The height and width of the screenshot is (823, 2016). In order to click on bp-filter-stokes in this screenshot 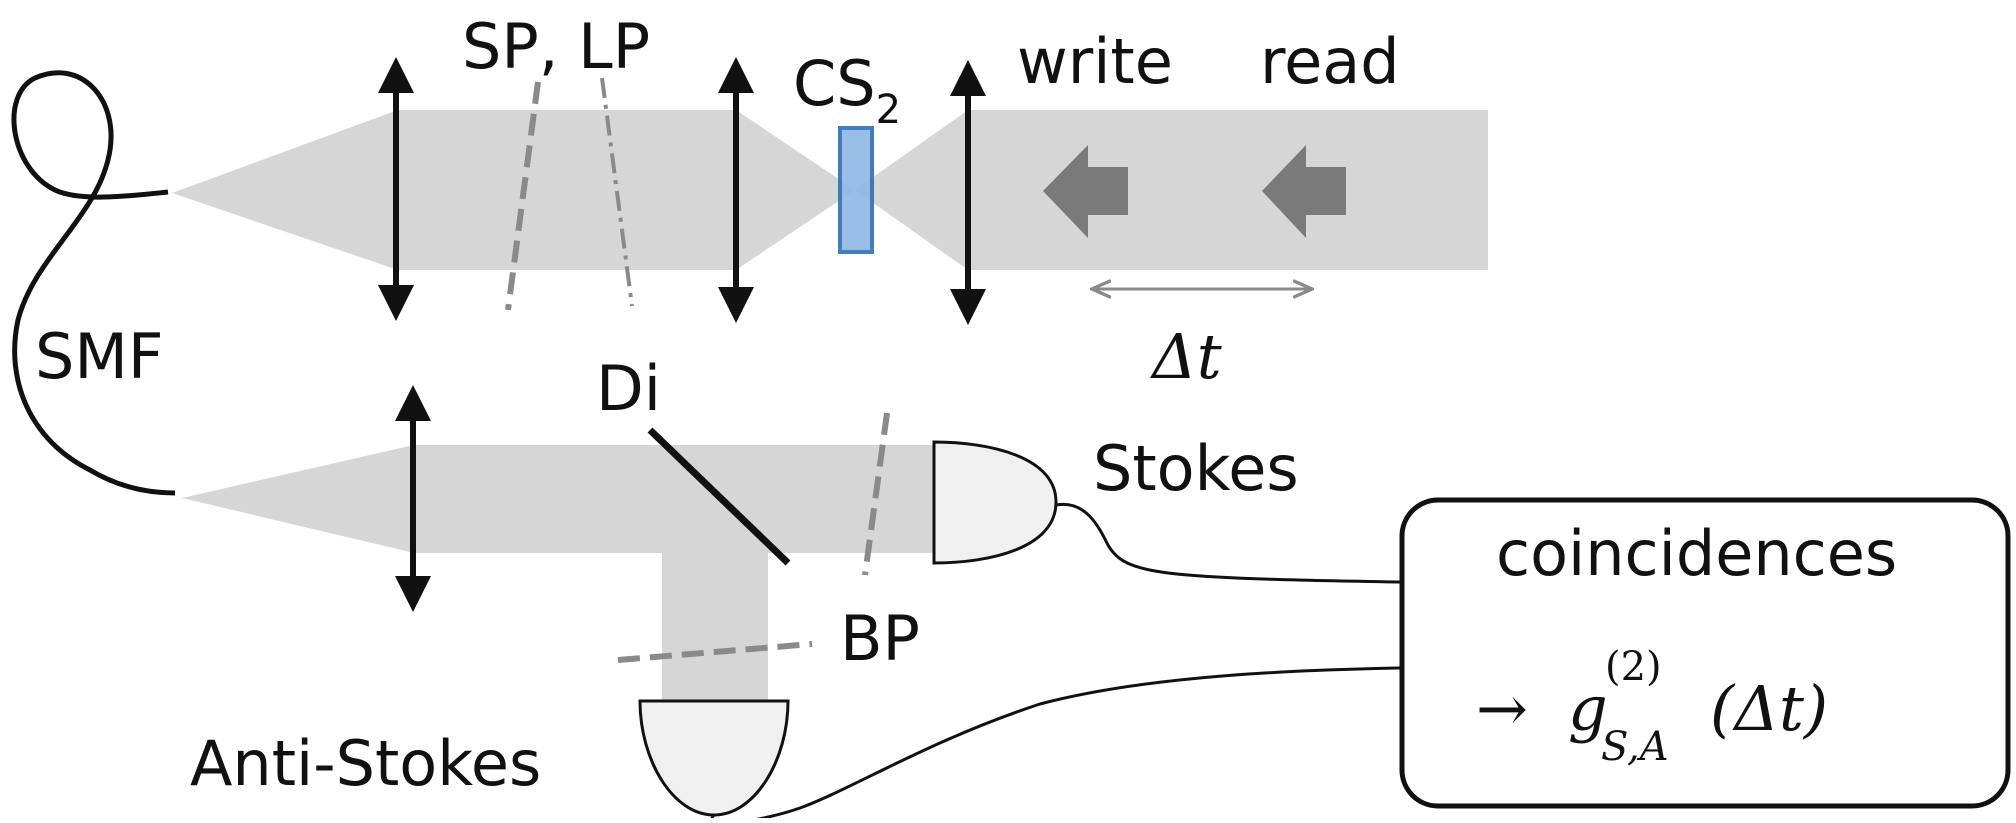, I will do `click(876, 494)`.